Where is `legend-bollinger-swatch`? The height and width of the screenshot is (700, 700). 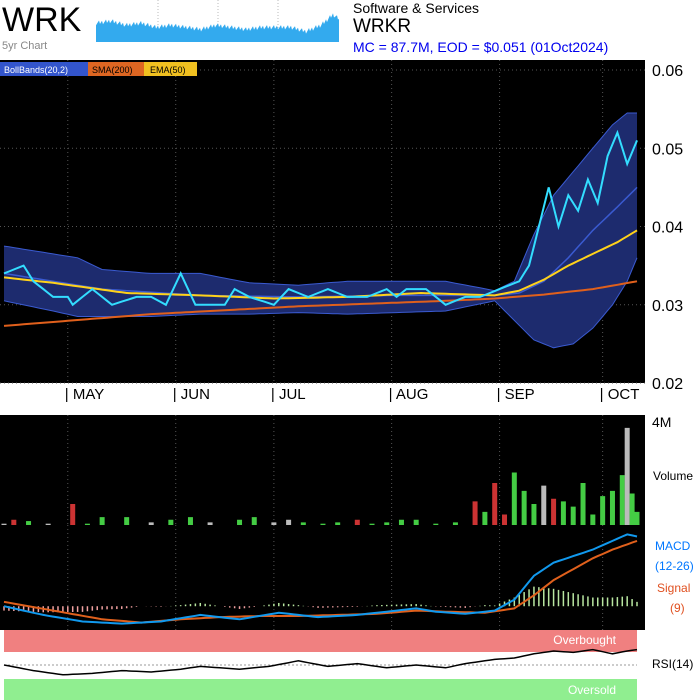
legend-bollinger-swatch is located at coordinates (44, 69).